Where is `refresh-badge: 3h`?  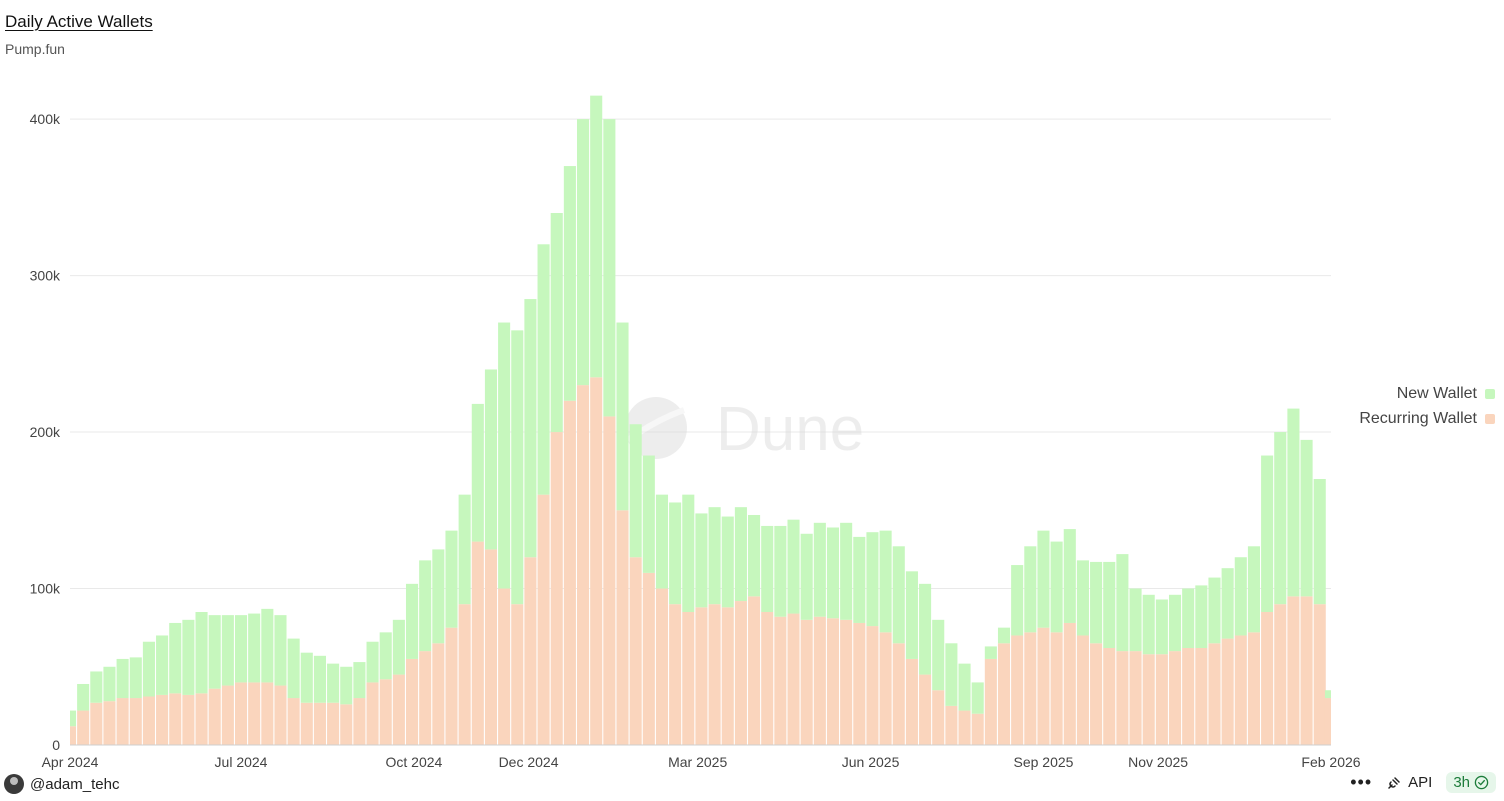 refresh-badge: 3h is located at coordinates (1471, 782).